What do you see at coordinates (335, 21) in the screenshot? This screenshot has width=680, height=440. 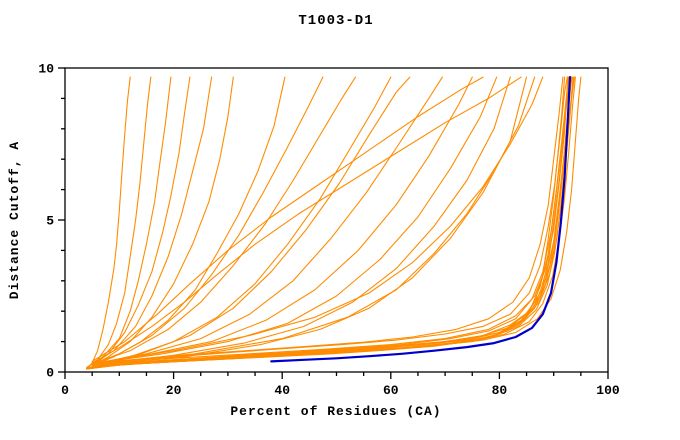 I see `chart-title: T1003-D1` at bounding box center [335, 21].